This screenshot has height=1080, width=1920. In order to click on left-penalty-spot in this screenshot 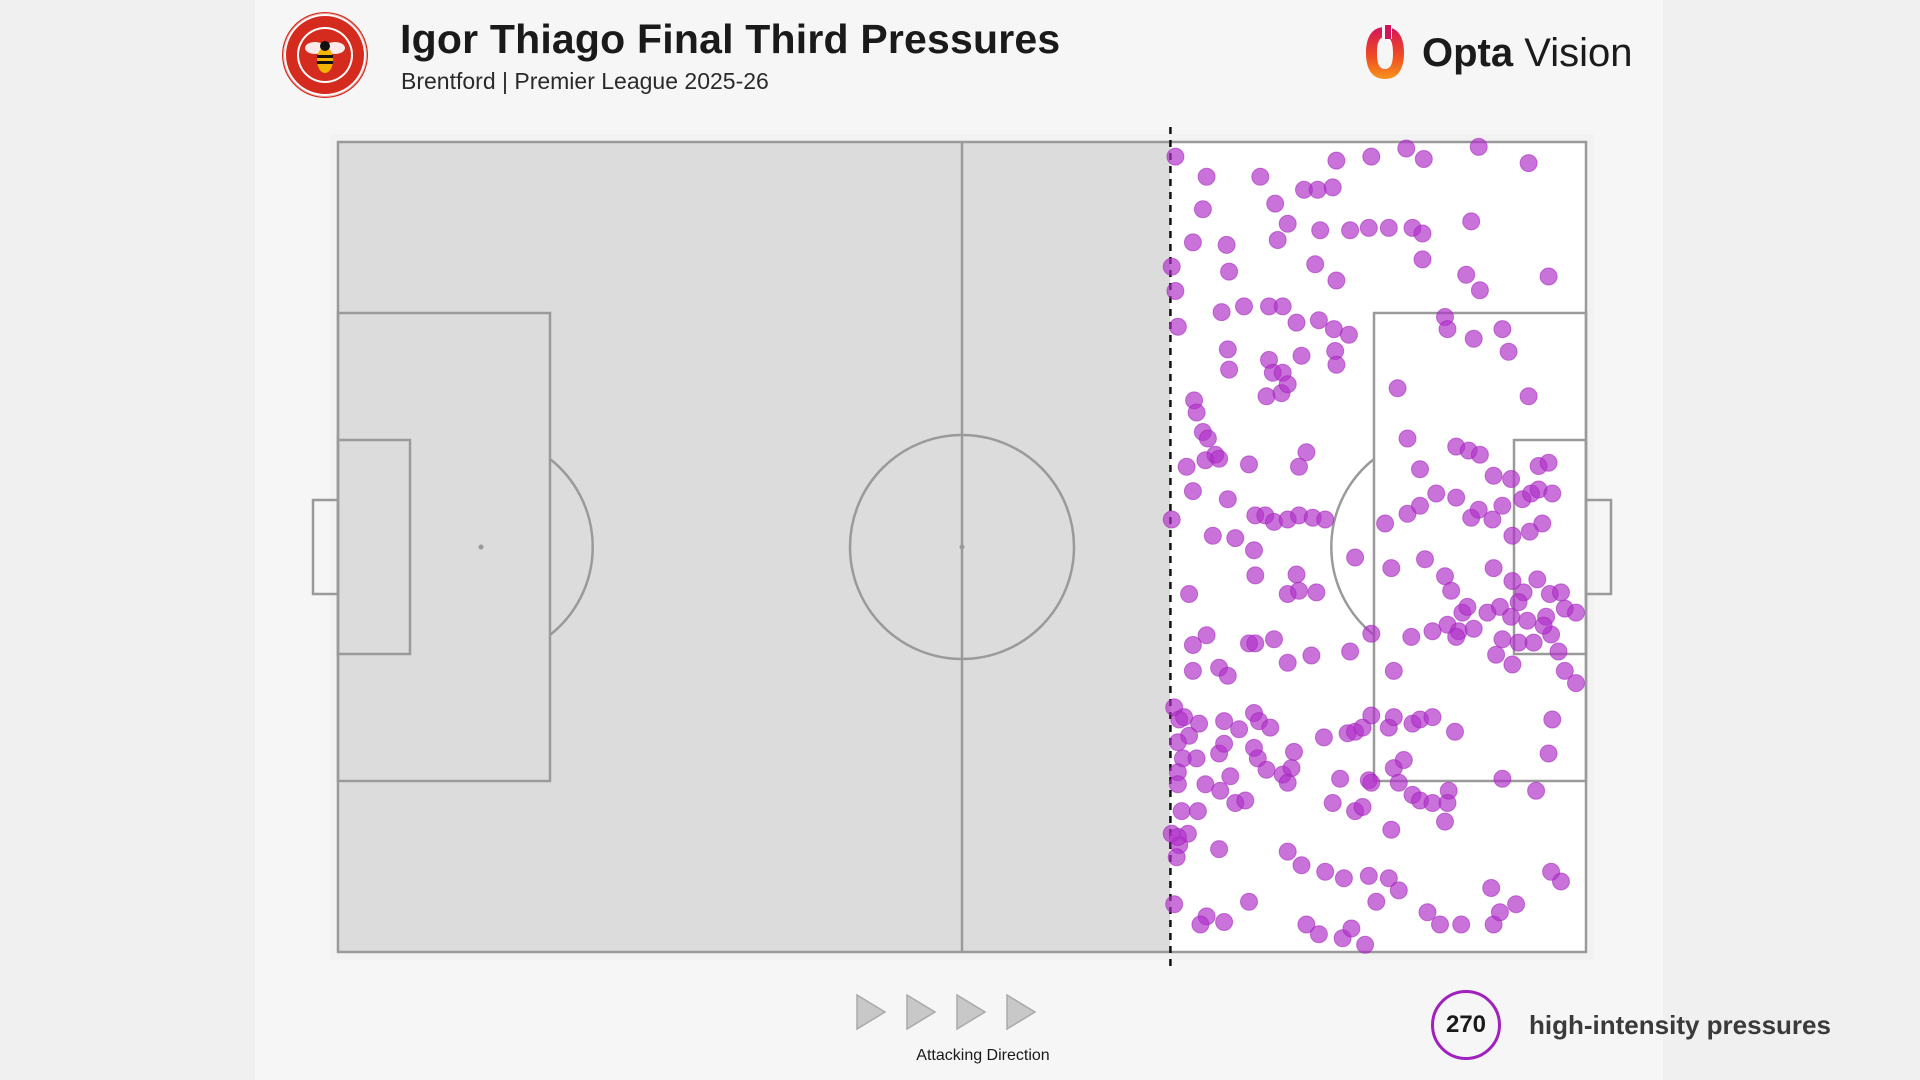, I will do `click(481, 547)`.